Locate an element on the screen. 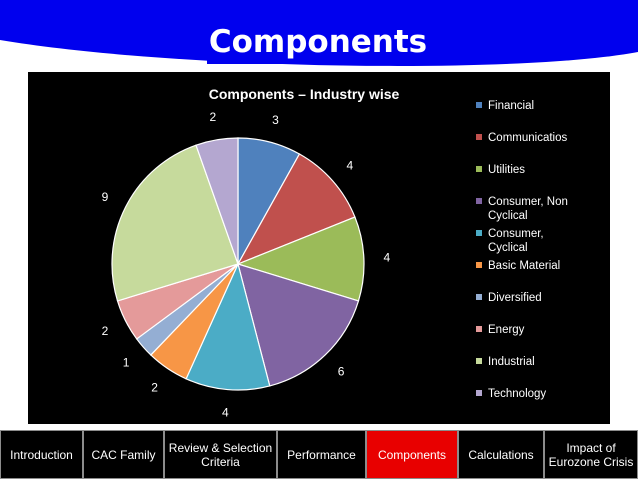 This screenshot has width=638, height=479. legend-label-energy: Energy is located at coordinates (506, 330).